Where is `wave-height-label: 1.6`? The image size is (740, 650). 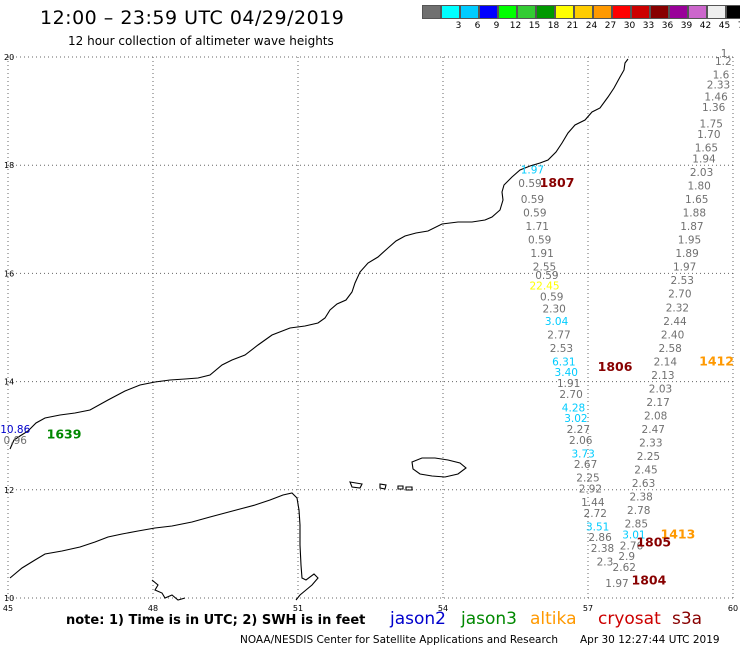
wave-height-label: 1.6 is located at coordinates (721, 76).